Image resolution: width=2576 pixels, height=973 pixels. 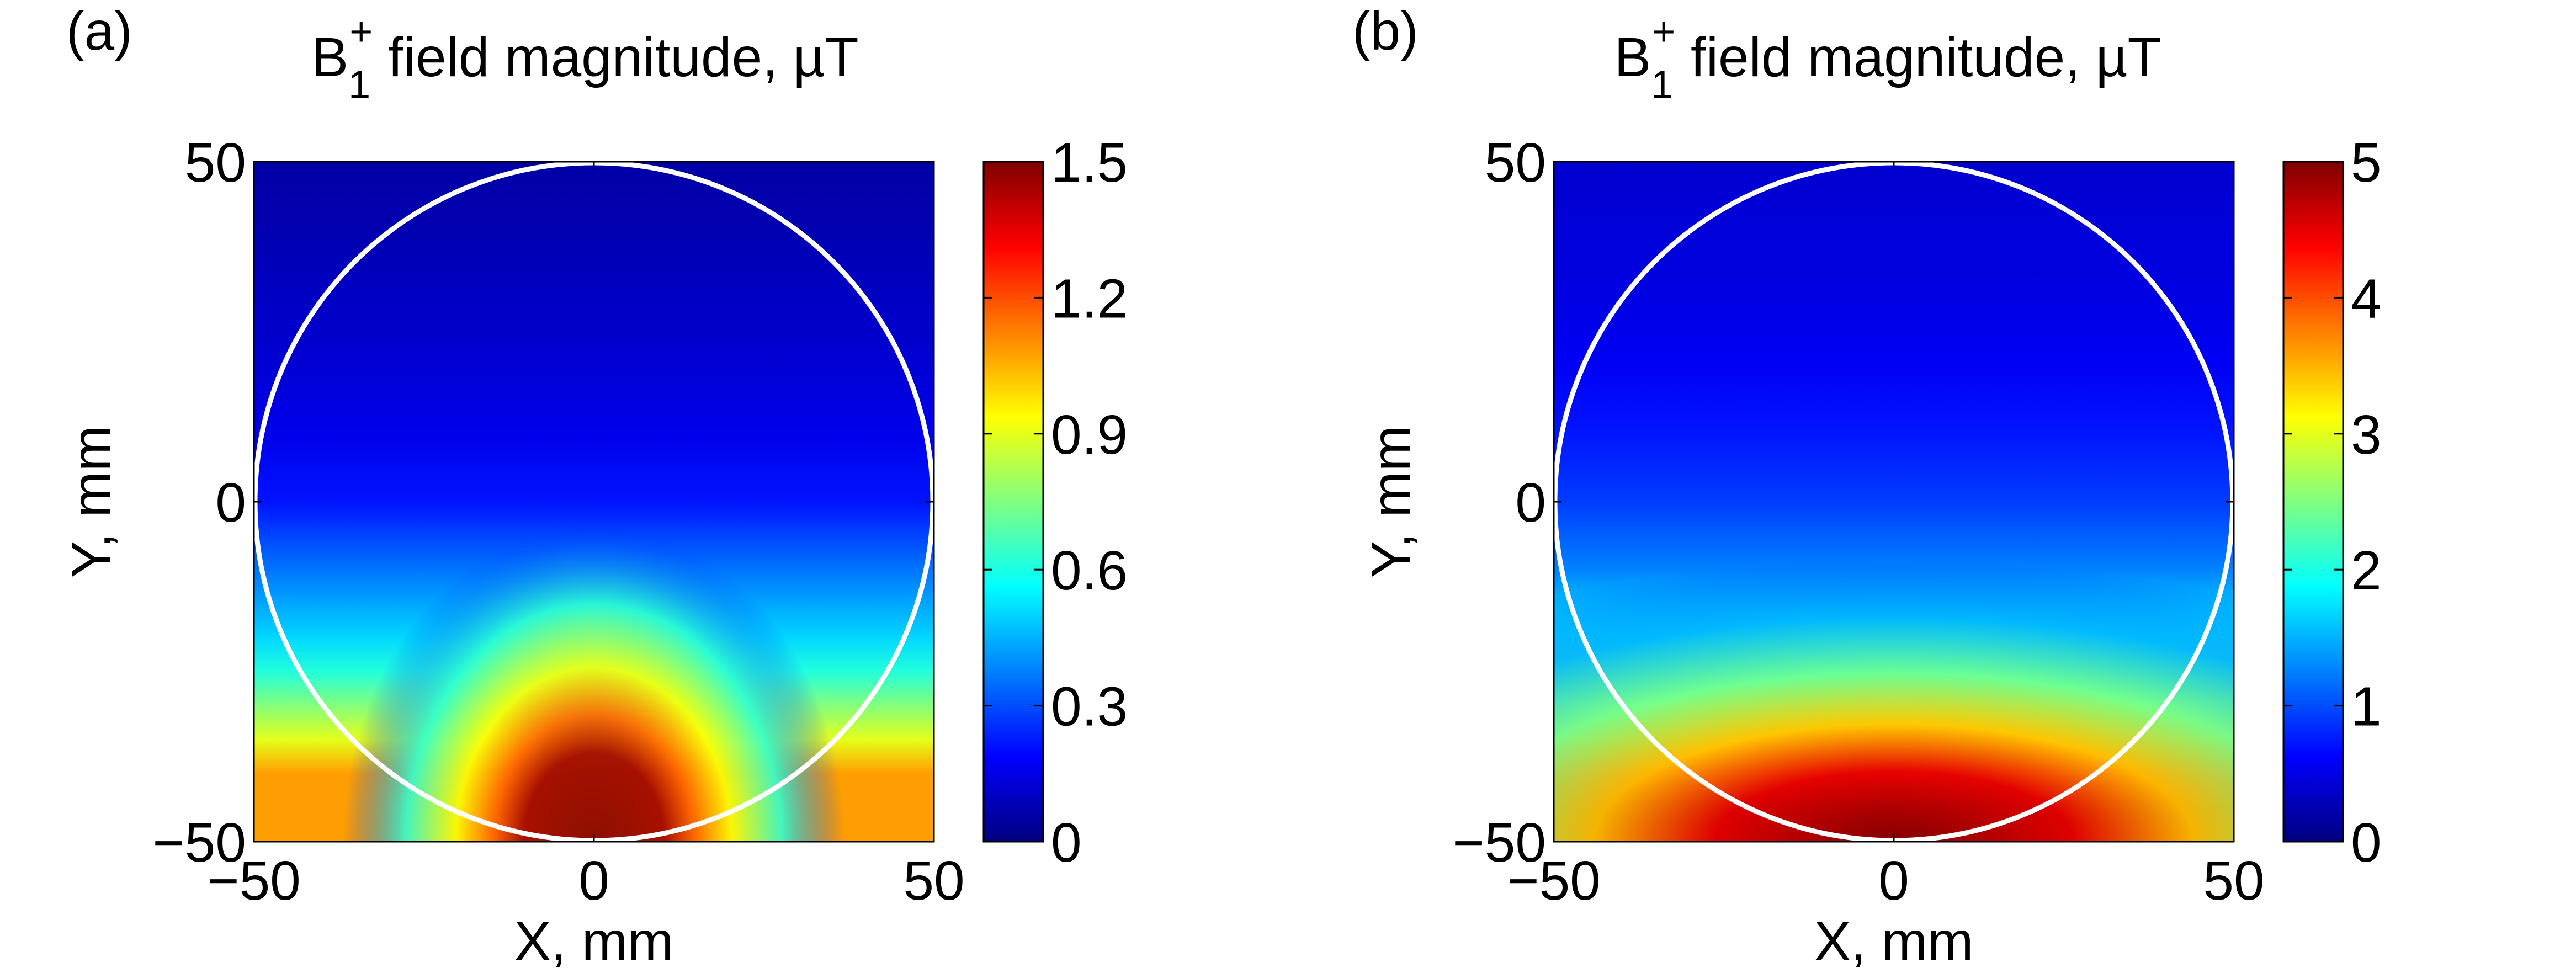 I want to click on colorbar: 0 1 2 3 4 5, so click(x=2332, y=503).